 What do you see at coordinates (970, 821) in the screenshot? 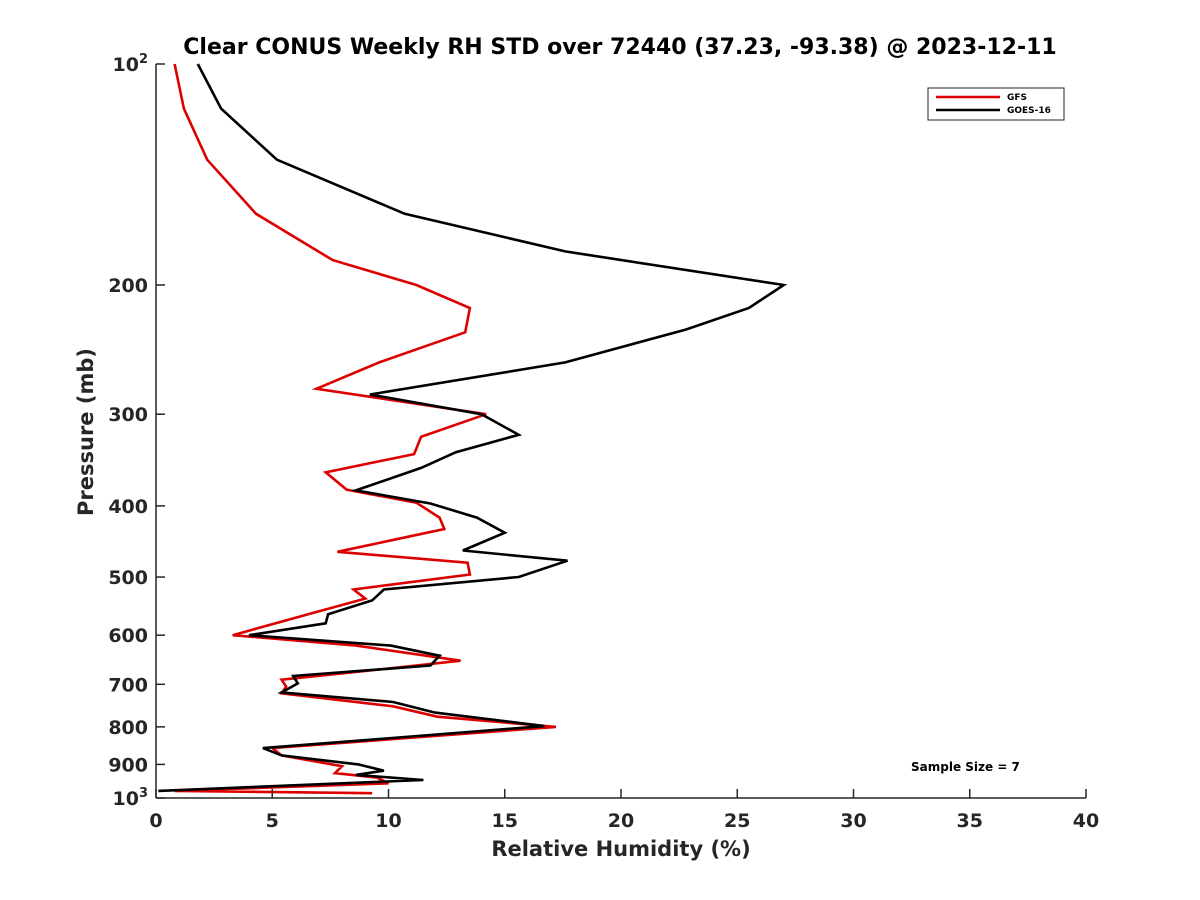
I see `x-tick-label: 35` at bounding box center [970, 821].